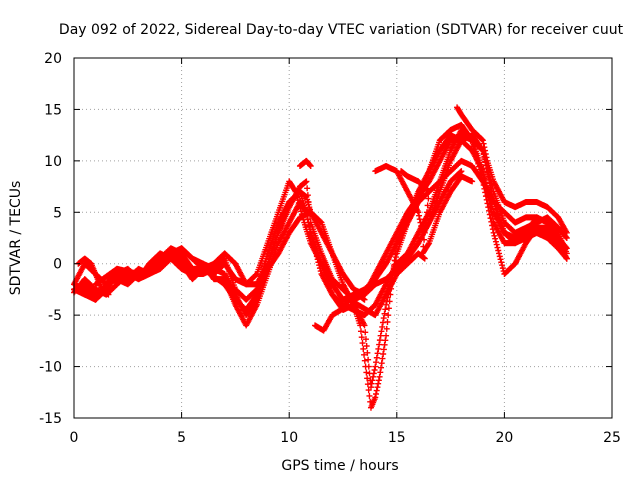  What do you see at coordinates (339, 466) in the screenshot?
I see `x-axis-label: GPS time / hours` at bounding box center [339, 466].